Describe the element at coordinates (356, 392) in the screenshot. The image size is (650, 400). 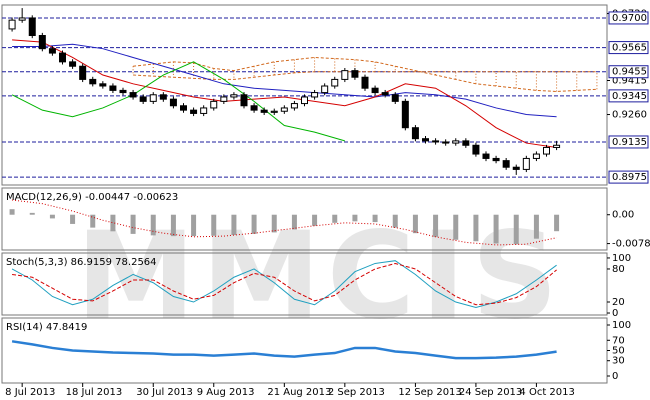
I see `x-tick-label: 2 Sep 2013` at that location.